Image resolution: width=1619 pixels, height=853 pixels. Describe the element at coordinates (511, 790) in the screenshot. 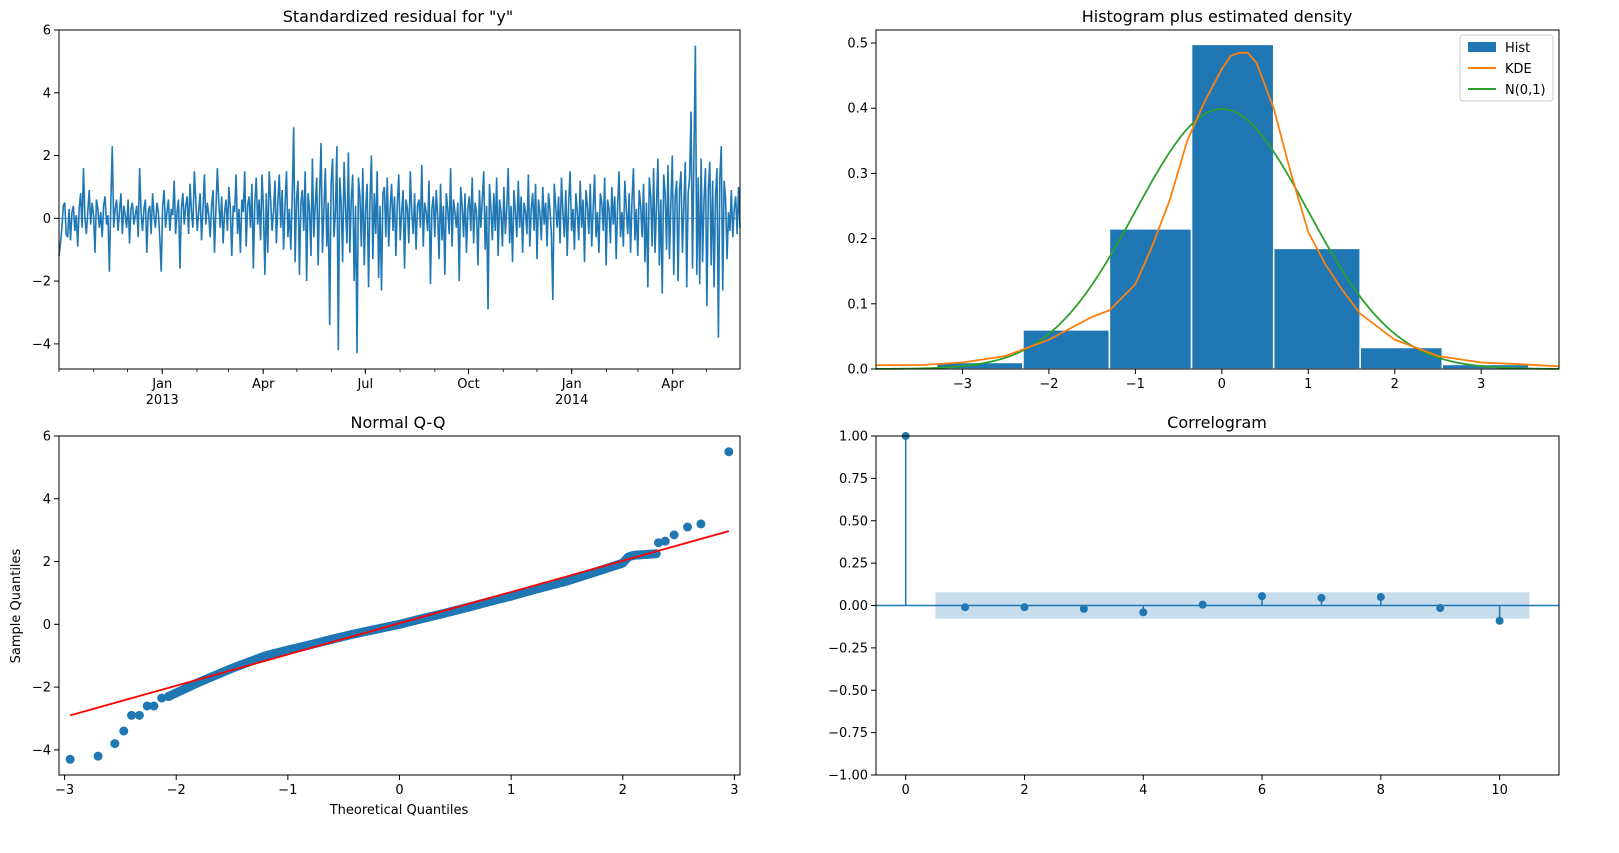

I see `qq-xtick-label: 1` at that location.